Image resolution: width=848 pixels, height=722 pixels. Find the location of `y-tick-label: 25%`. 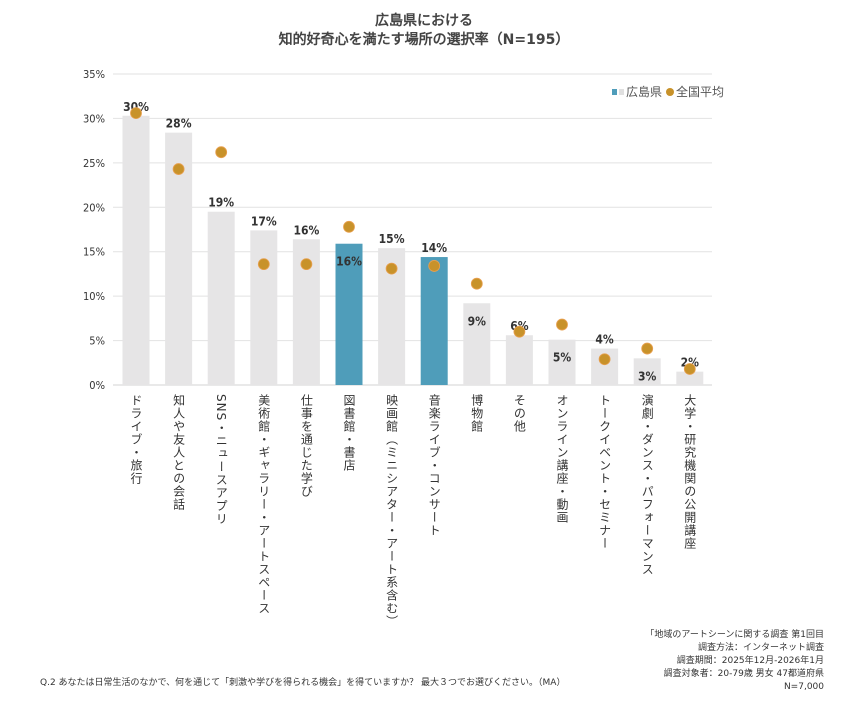

y-tick-label: 25% is located at coordinates (94, 163).